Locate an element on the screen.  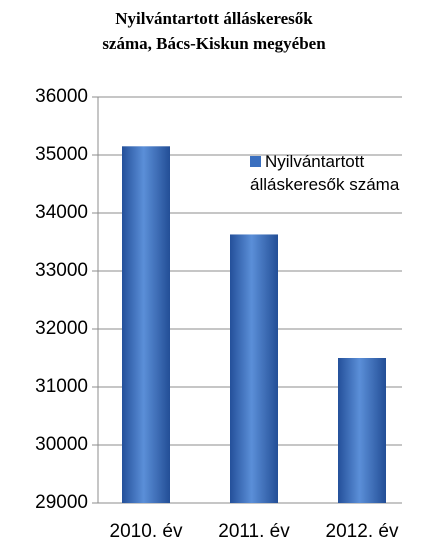
y-tick-label: 34000 is located at coordinates (61, 212).